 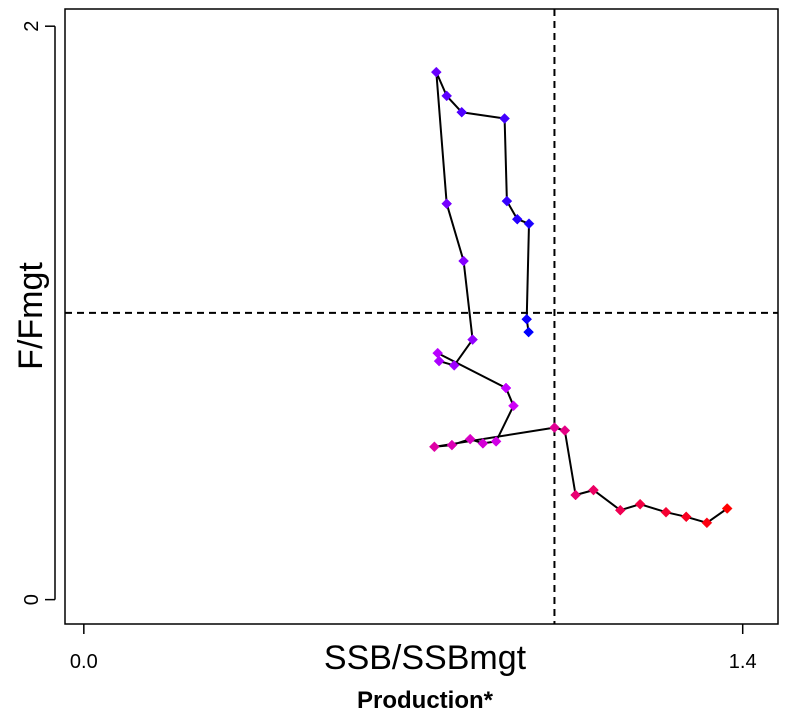 What do you see at coordinates (32, 26) in the screenshot?
I see `y-tick-label-1: 2` at bounding box center [32, 26].